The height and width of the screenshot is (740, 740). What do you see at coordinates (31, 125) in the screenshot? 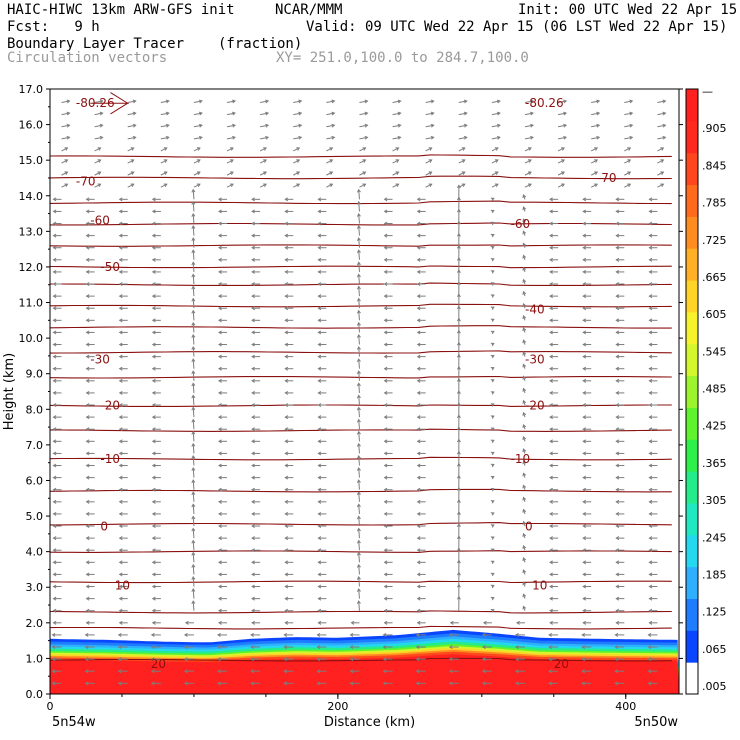
I see `y-tick-label: 16.0` at bounding box center [31, 125].